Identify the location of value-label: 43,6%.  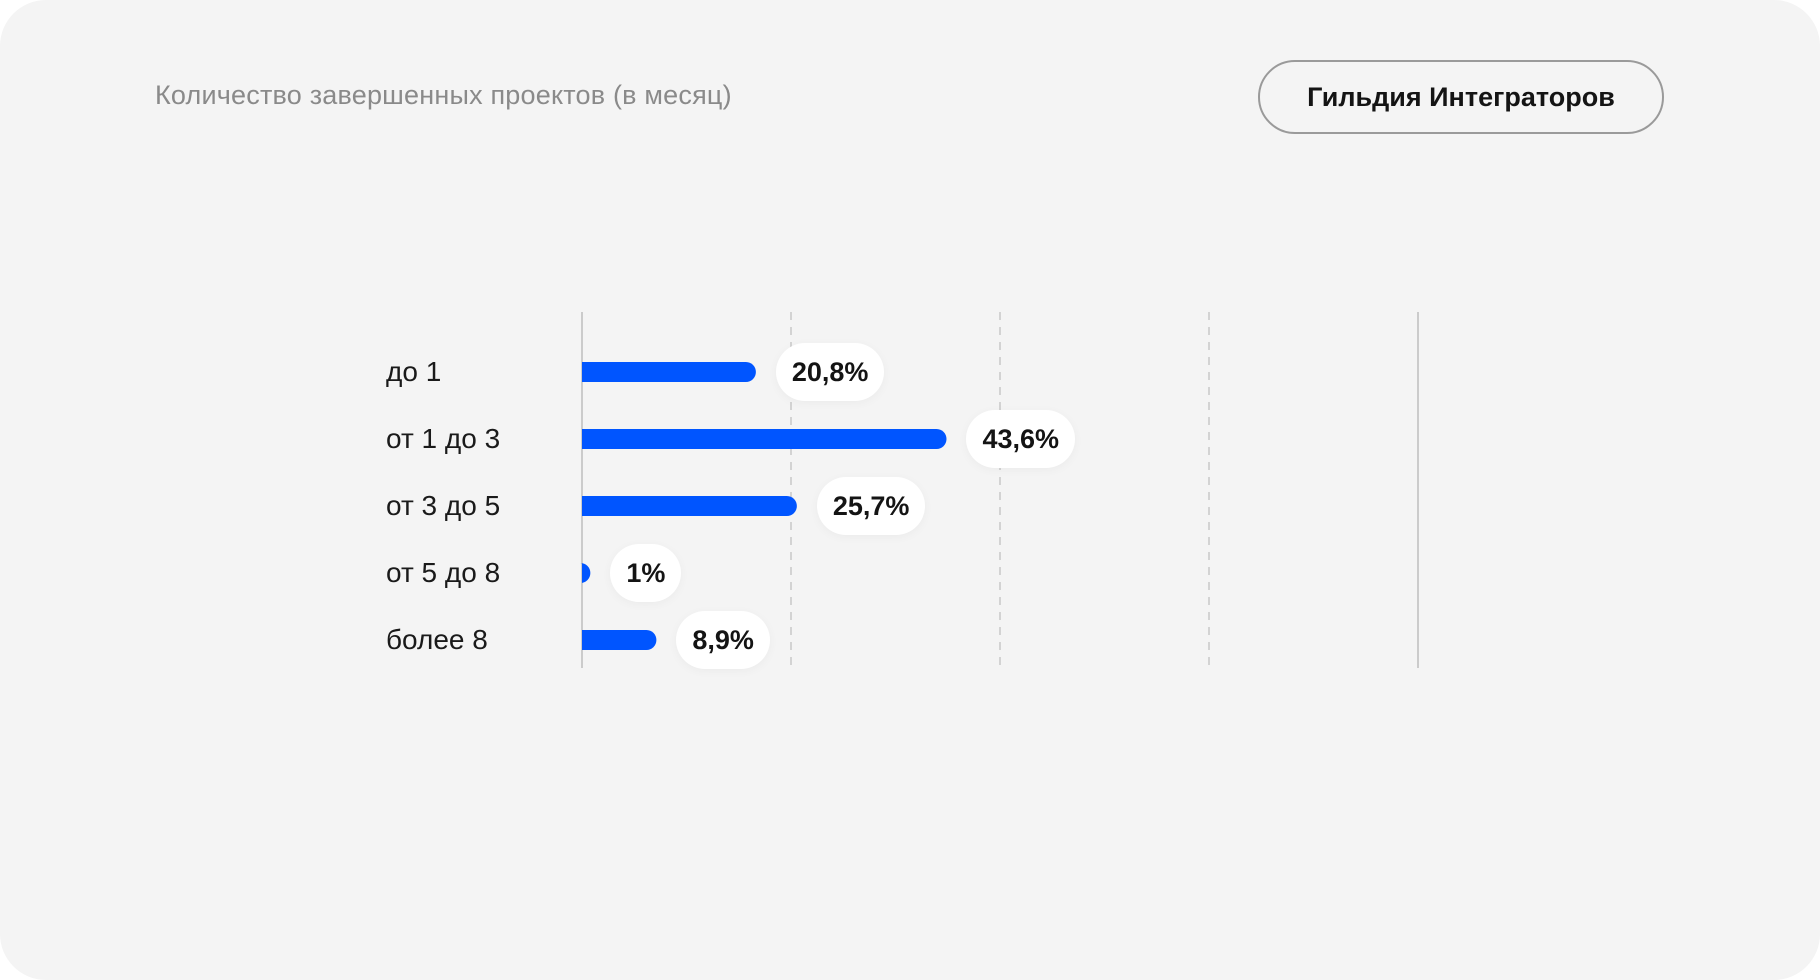
(1021, 439).